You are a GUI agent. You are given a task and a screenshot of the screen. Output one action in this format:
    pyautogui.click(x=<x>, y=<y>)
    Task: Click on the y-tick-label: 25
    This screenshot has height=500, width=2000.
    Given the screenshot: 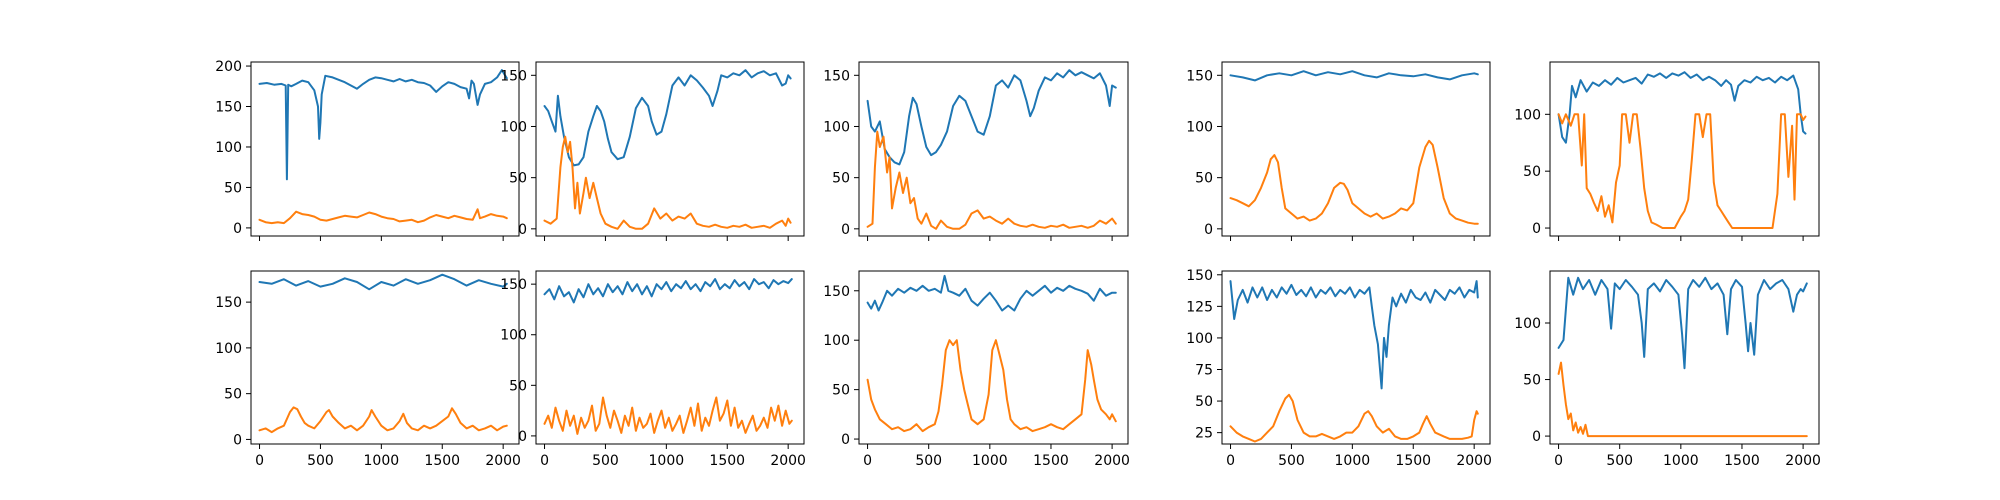 What is the action you would take?
    pyautogui.click(x=1204, y=434)
    